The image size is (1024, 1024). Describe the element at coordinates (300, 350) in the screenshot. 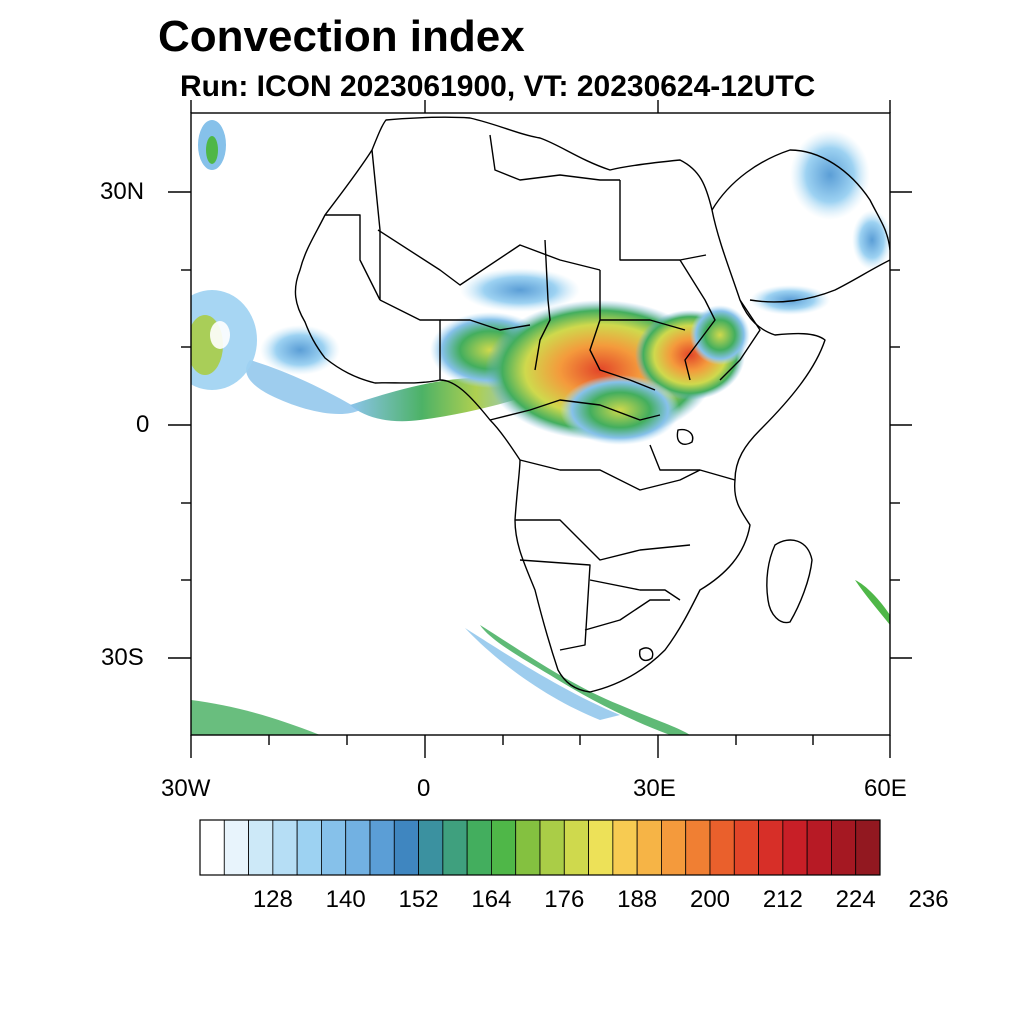

I see `gulf-guinea-cloud` at that location.